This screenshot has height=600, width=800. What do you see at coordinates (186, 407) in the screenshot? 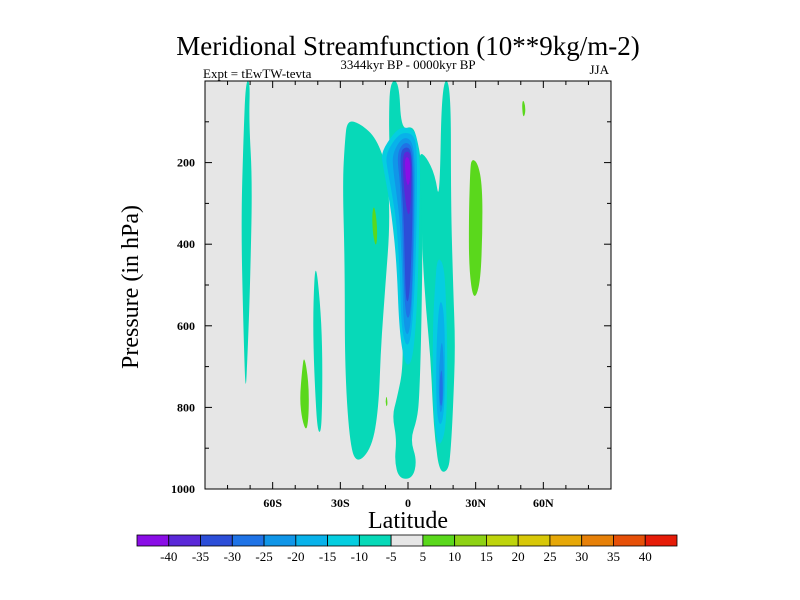
I see `y-tick-label: 800` at bounding box center [186, 407].